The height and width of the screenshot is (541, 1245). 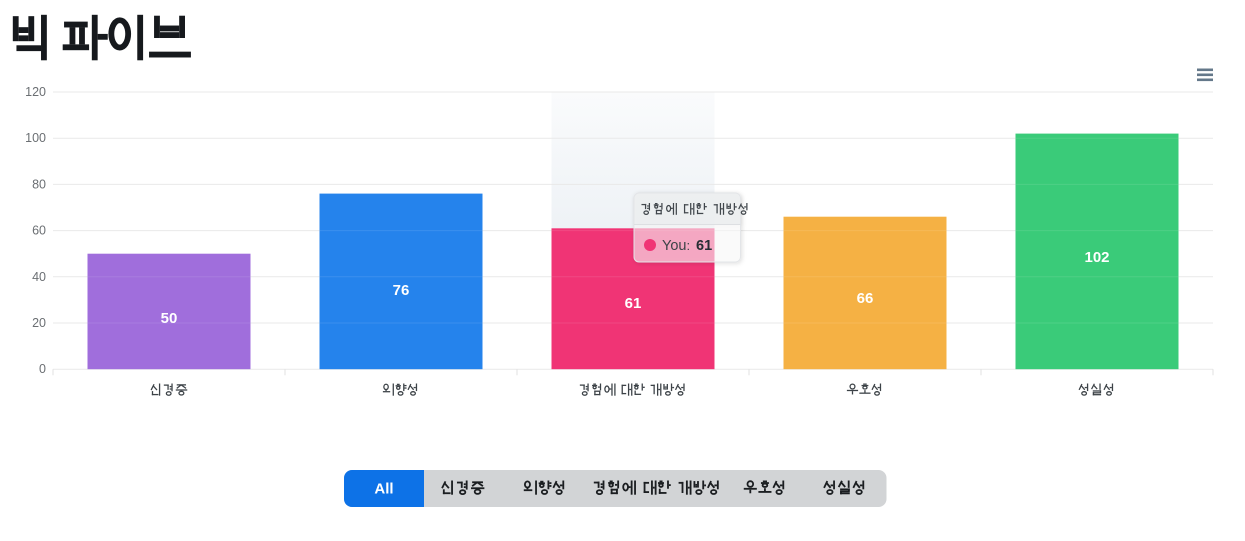 What do you see at coordinates (676, 246) in the screenshot?
I see `svg-text: You:` at bounding box center [676, 246].